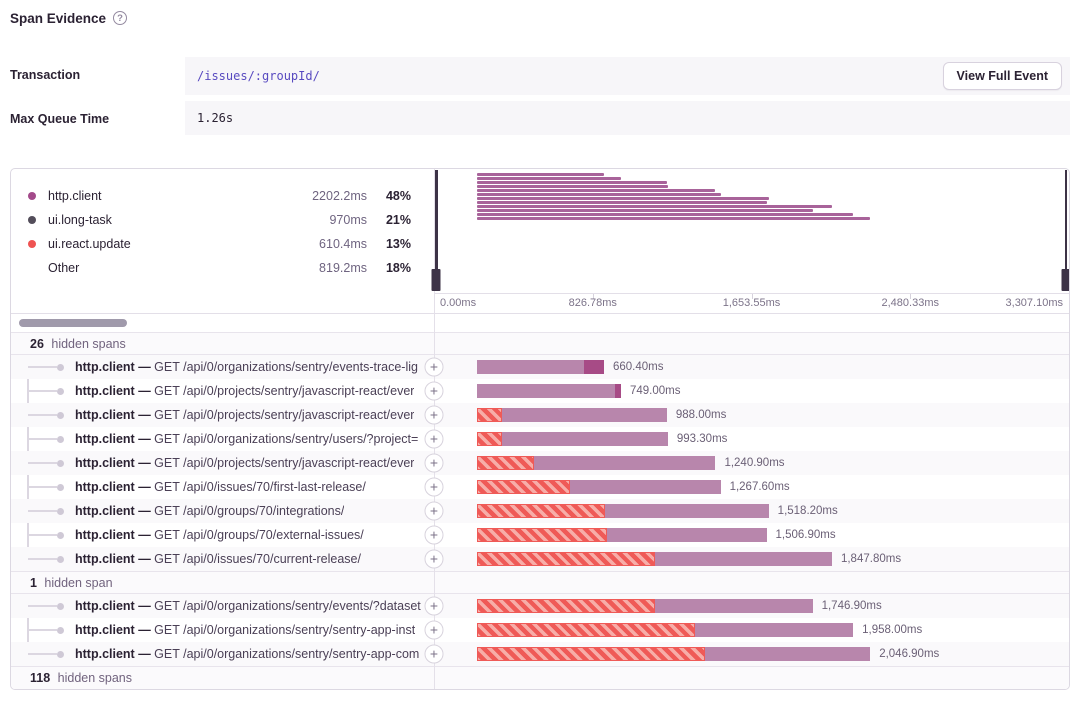 Image resolution: width=1083 pixels, height=706 pixels. What do you see at coordinates (540, 343) in the screenshot?
I see `hidden-spans-header: 26 hidden spans` at bounding box center [540, 343].